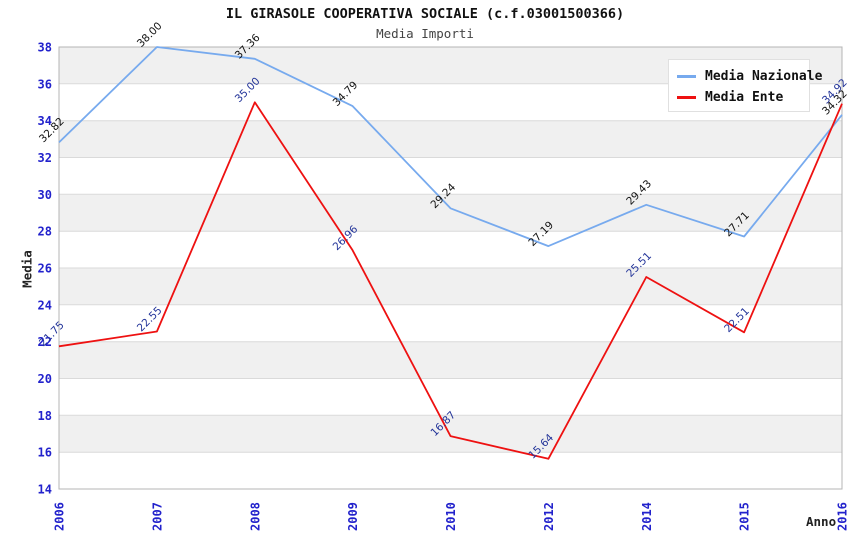 The width and height of the screenshot is (850, 550). I want to click on x-tick-label: 2009, so click(353, 516).